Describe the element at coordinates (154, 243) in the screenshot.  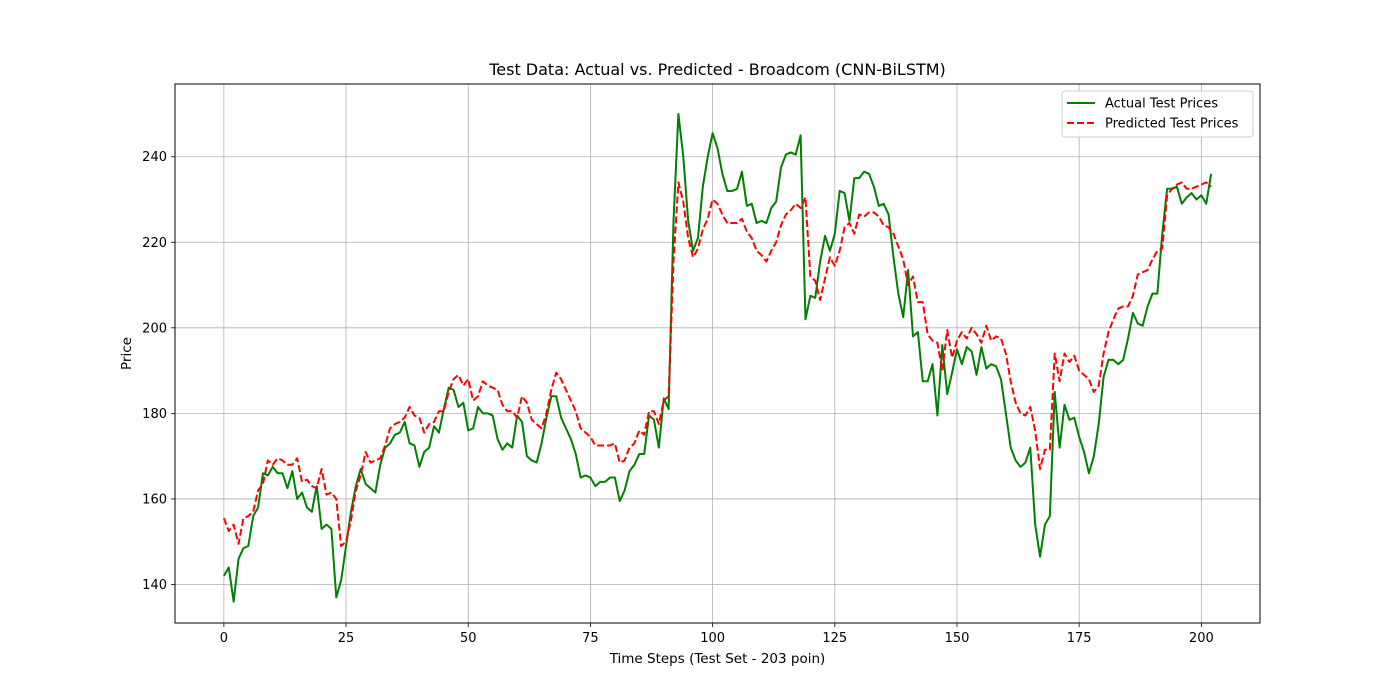
I see `y-tick-label: 220` at that location.